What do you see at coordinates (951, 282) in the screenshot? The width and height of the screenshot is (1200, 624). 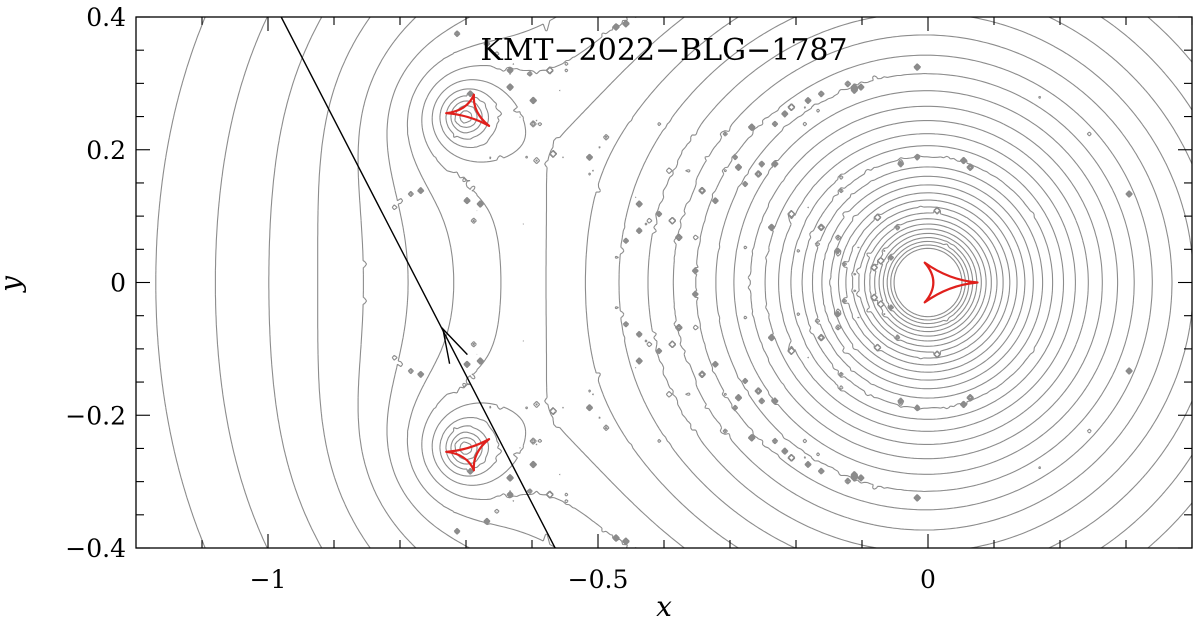 I see `central-caustic` at bounding box center [951, 282].